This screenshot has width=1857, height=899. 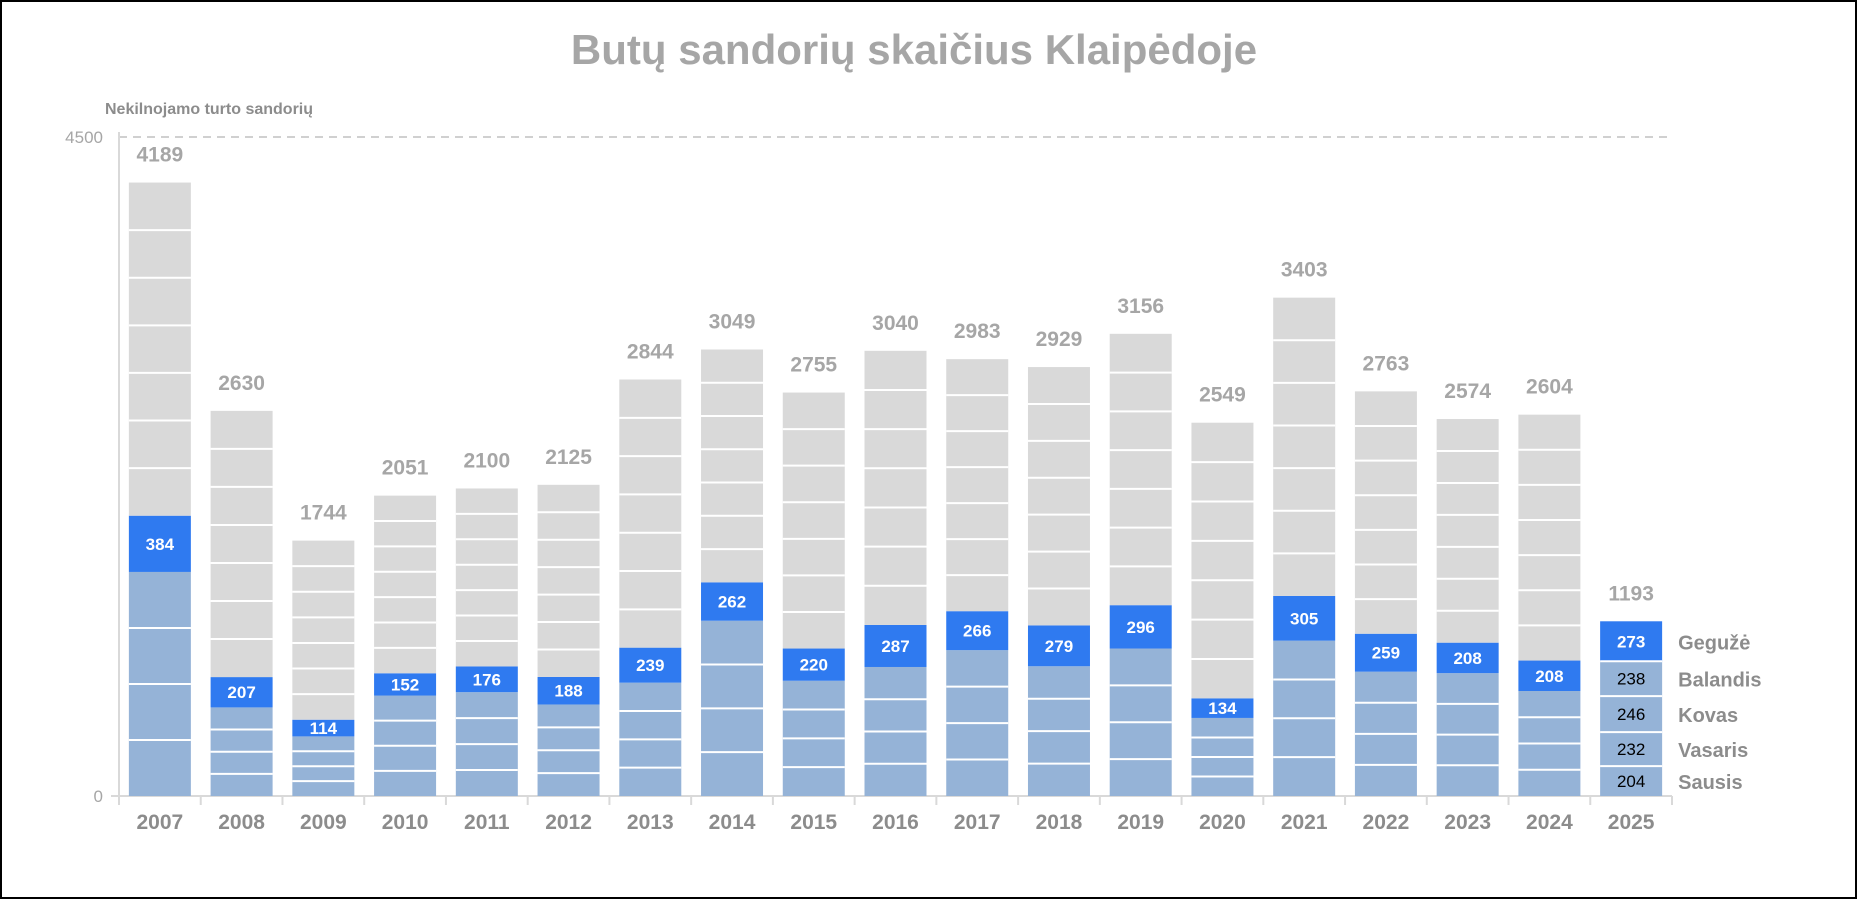 I want to click on x-tick-label: 2015, so click(x=813, y=822).